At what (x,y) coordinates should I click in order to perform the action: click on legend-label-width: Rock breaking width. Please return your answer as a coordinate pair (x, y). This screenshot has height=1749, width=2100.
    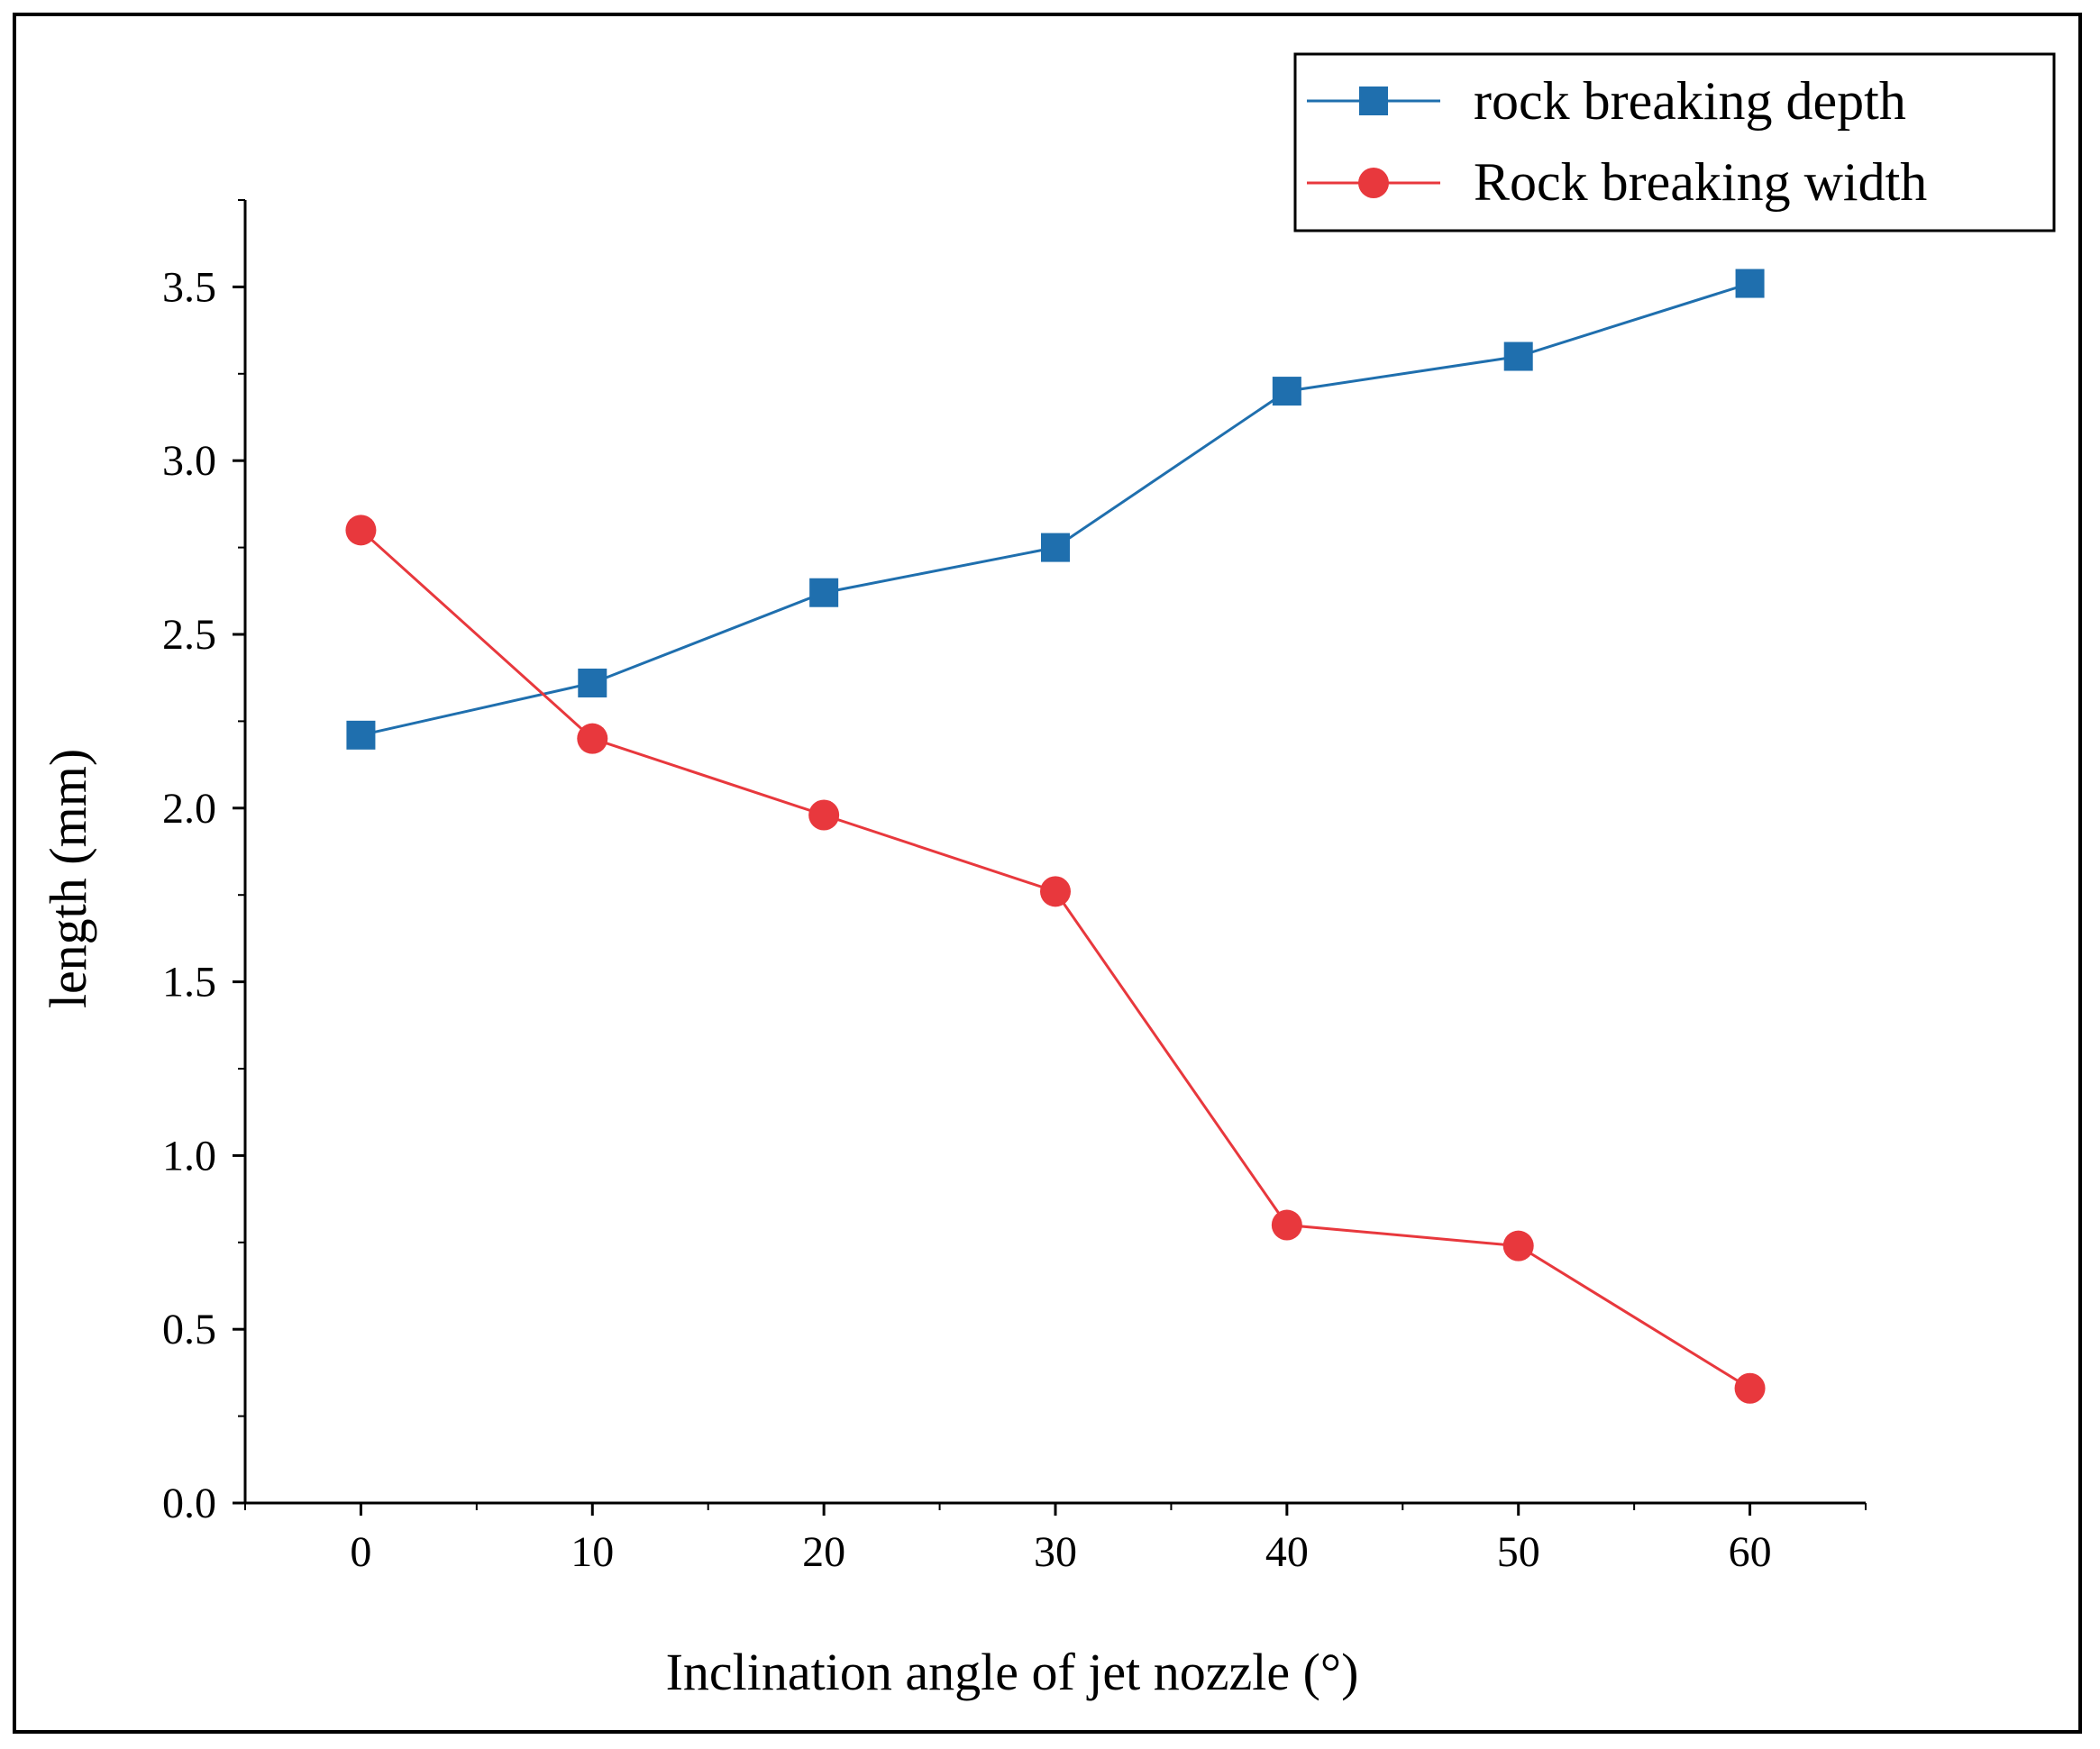
    Looking at the image, I should click on (1700, 182).